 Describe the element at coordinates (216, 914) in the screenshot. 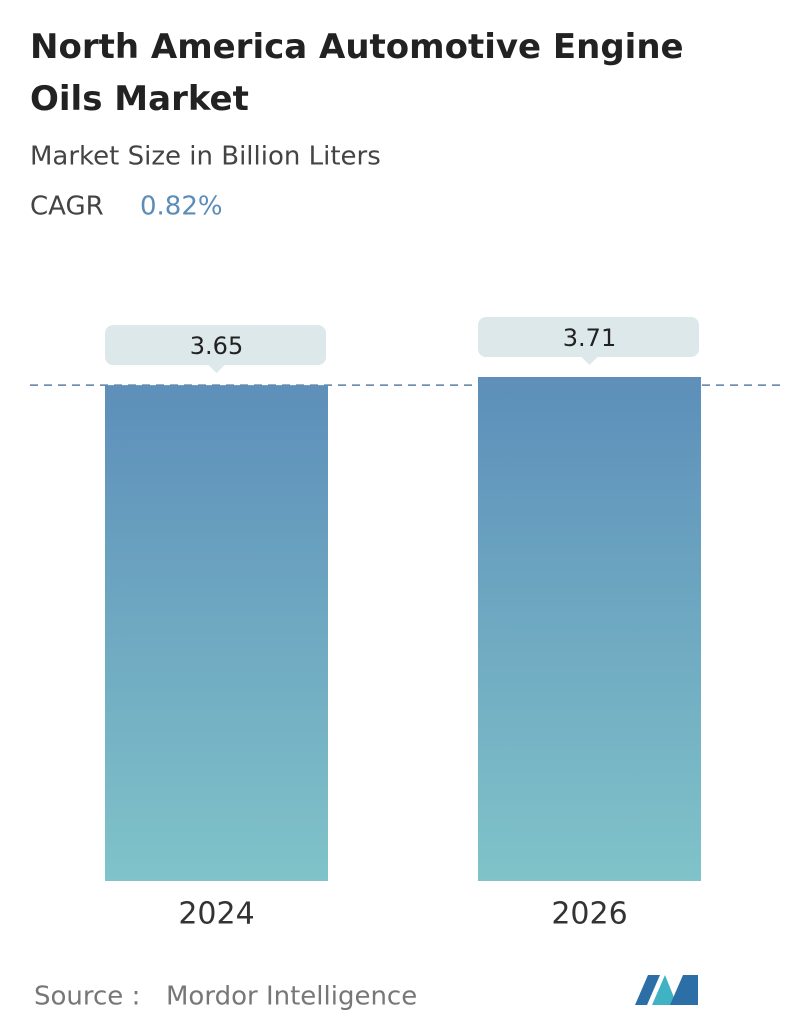

I see `x-tick-label: 2024` at that location.